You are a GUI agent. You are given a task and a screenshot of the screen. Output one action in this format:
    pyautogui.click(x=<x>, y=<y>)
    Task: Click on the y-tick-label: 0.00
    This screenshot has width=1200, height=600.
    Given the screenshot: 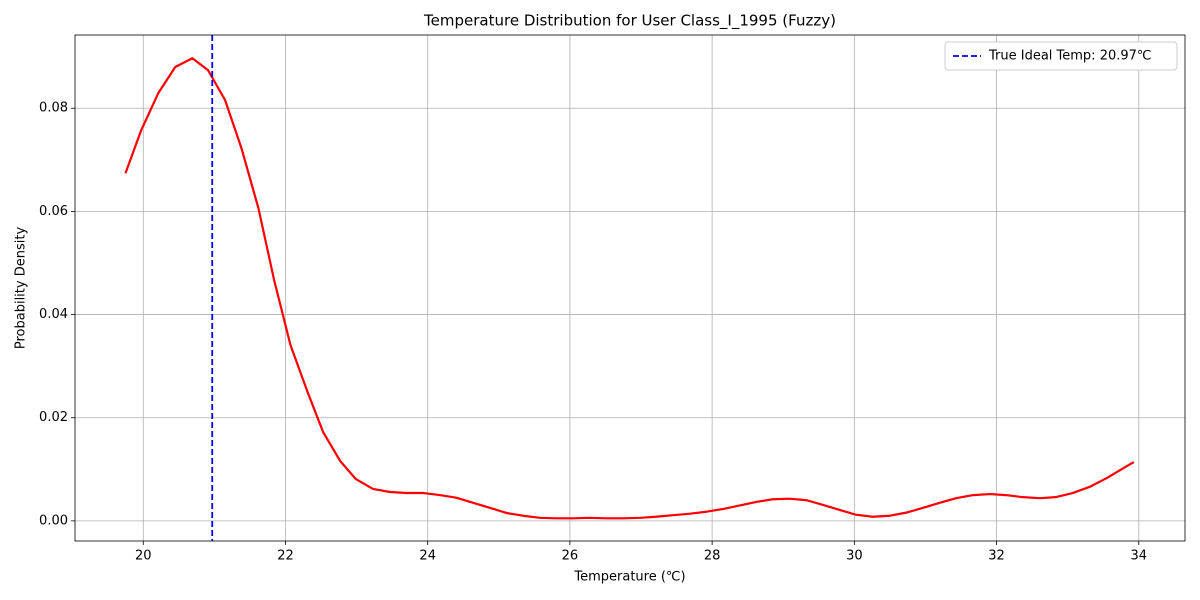 What is the action you would take?
    pyautogui.click(x=53, y=520)
    